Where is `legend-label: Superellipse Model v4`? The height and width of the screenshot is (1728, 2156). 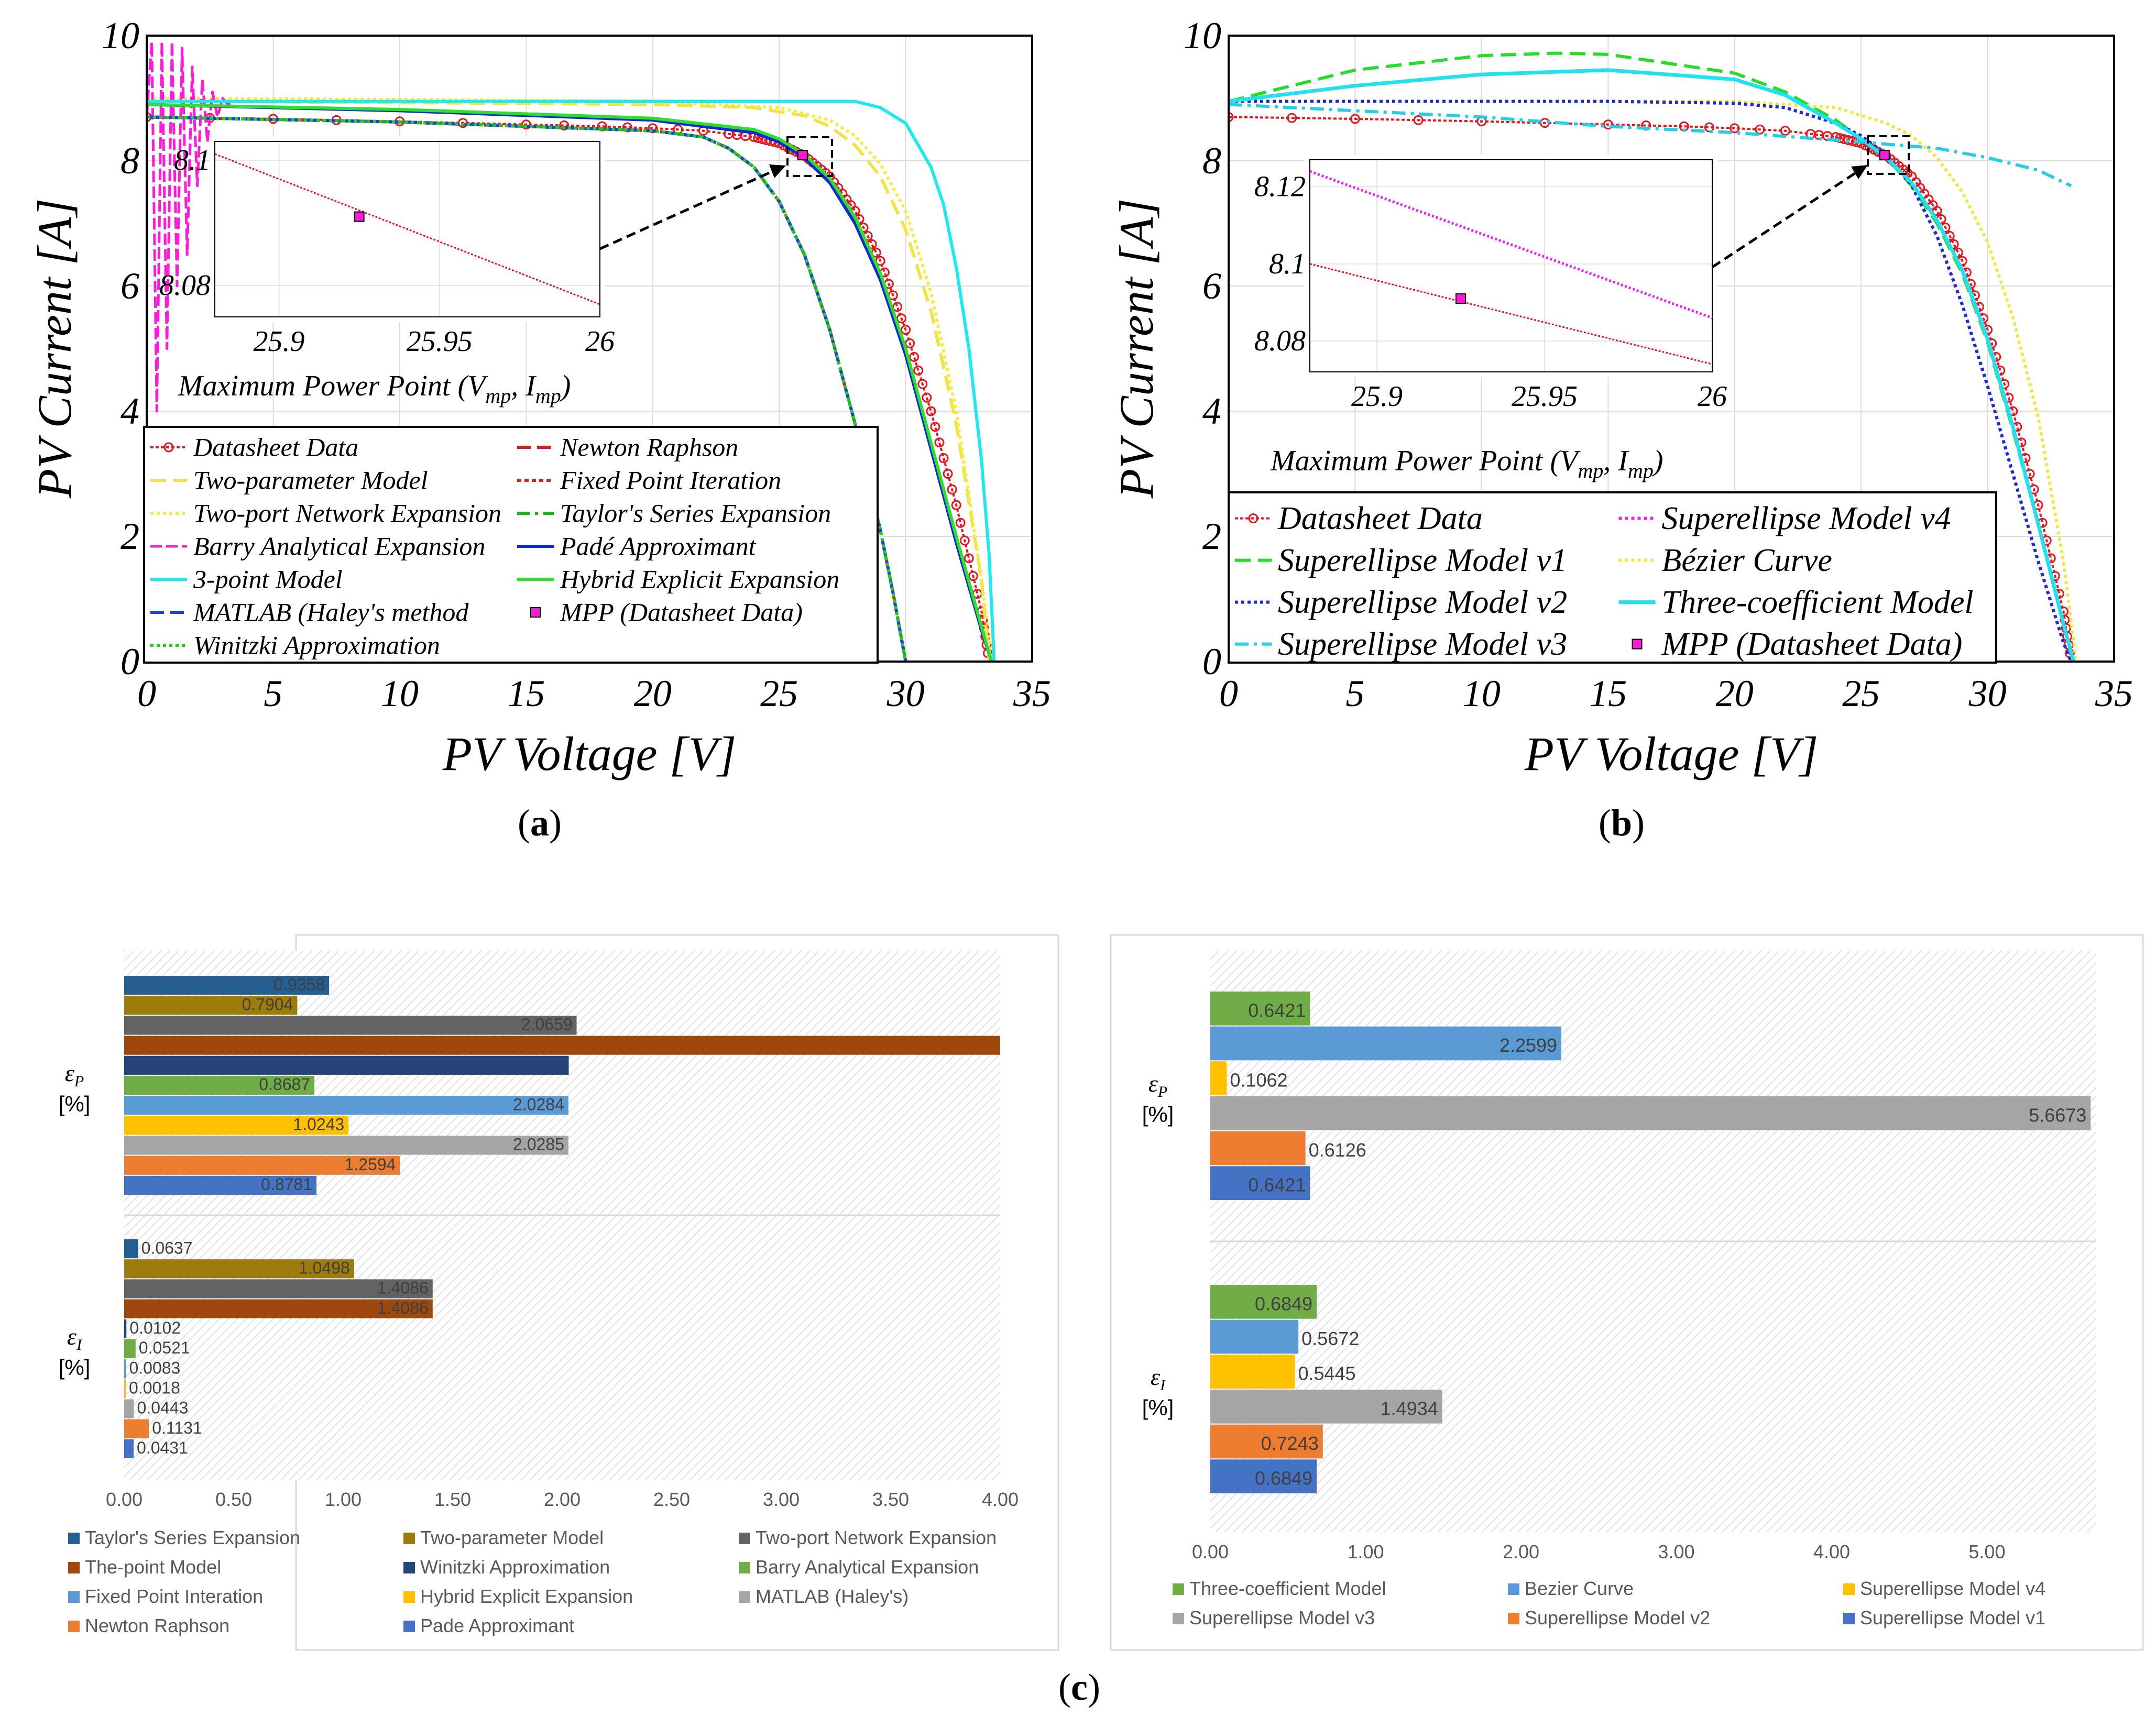 legend-label: Superellipse Model v4 is located at coordinates (1806, 518).